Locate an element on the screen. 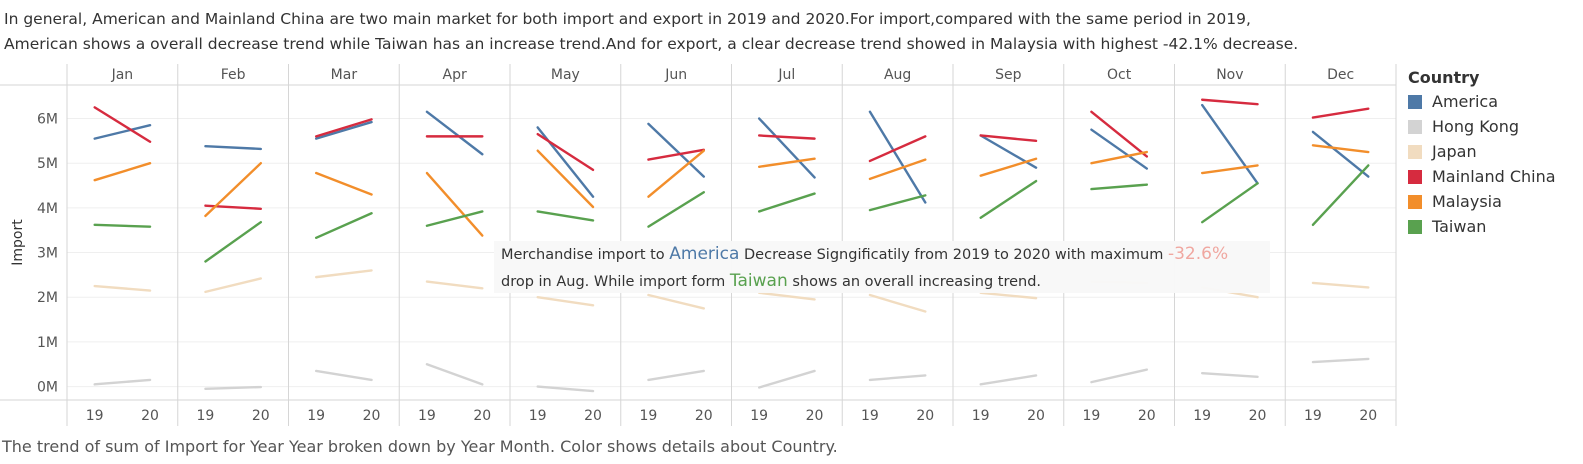 The image size is (1583, 464). series-japan-feb is located at coordinates (233, 285).